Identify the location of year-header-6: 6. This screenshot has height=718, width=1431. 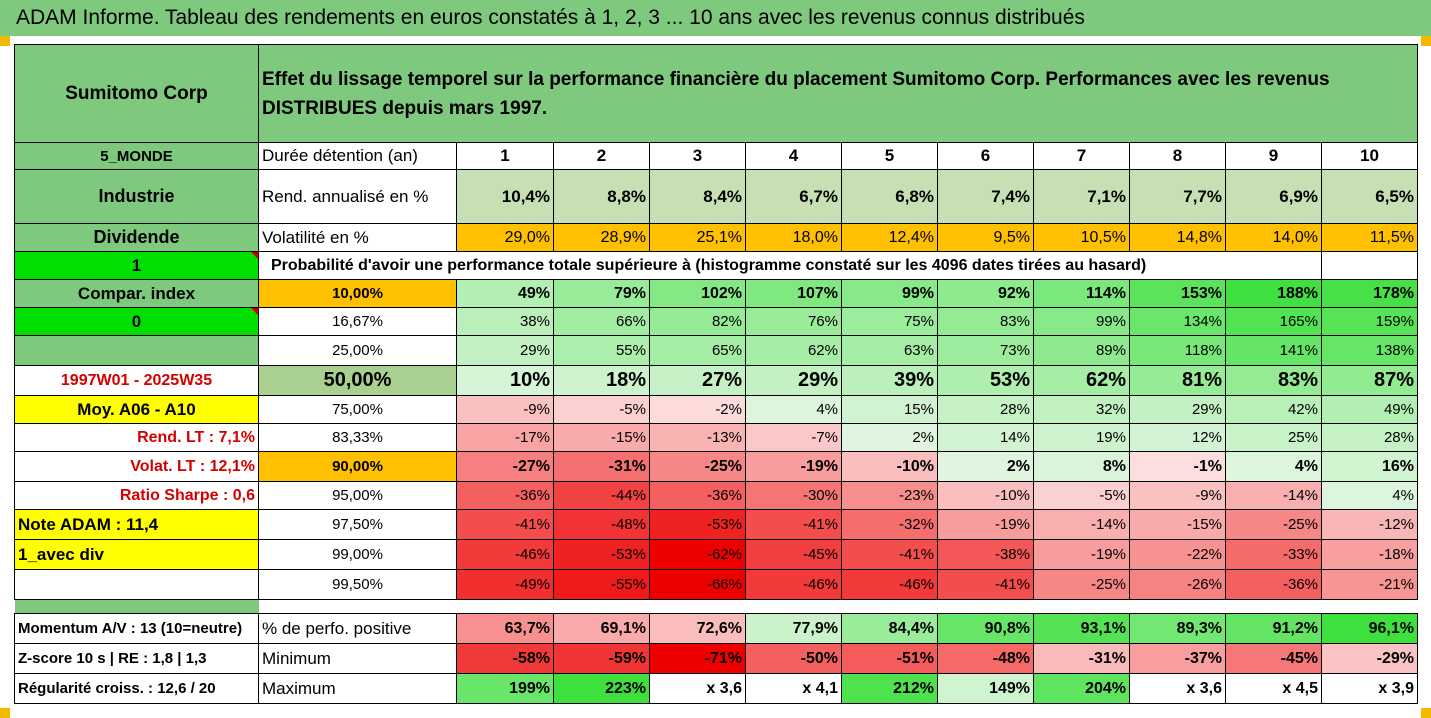
(985, 156).